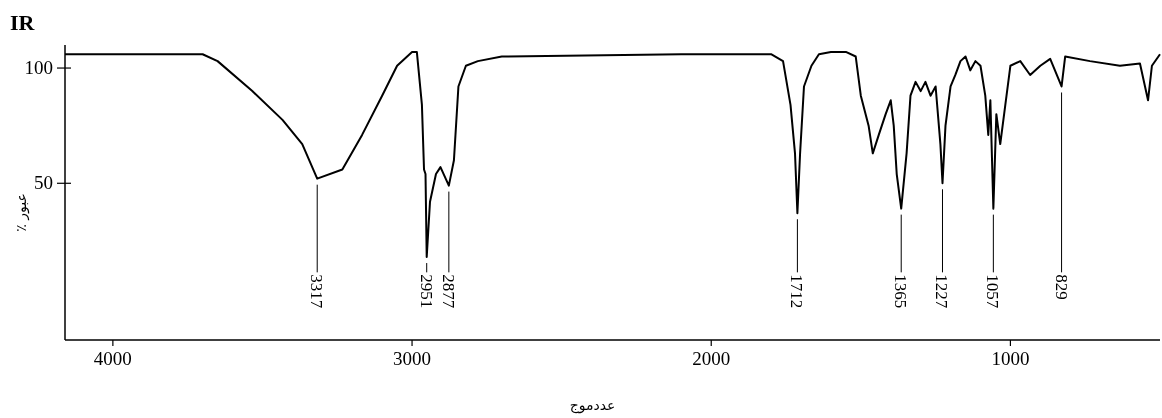 Image resolution: width=1162 pixels, height=418 pixels. Describe the element at coordinates (112, 358) in the screenshot. I see `x-tick-label: 4000` at that location.